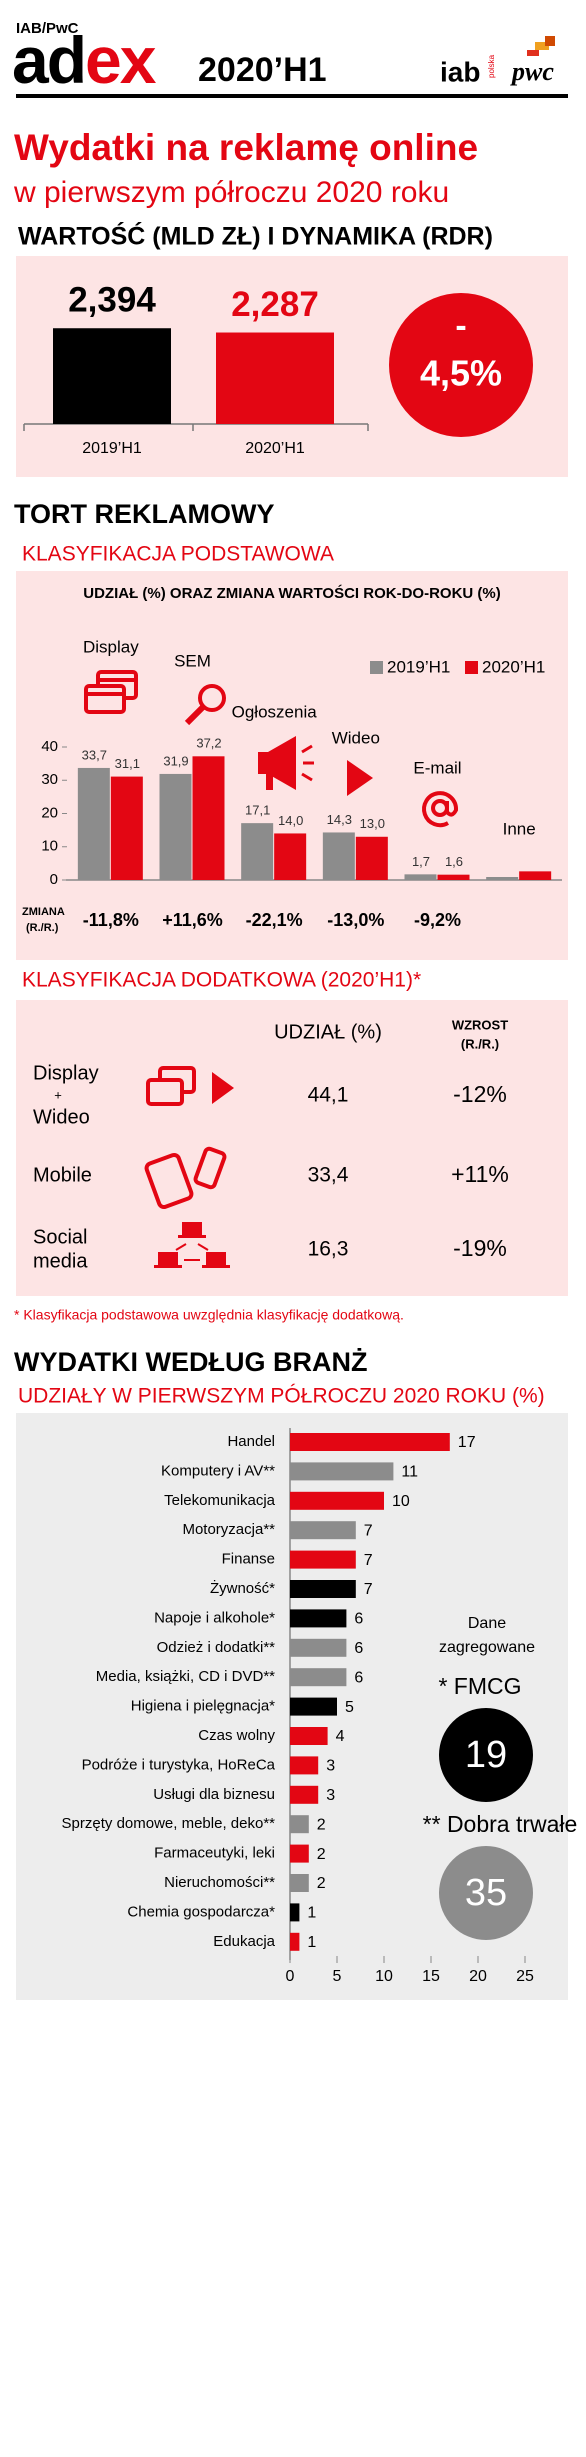 The height and width of the screenshot is (2457, 586). What do you see at coordinates (461, 365) in the screenshot?
I see `change-badge` at bounding box center [461, 365].